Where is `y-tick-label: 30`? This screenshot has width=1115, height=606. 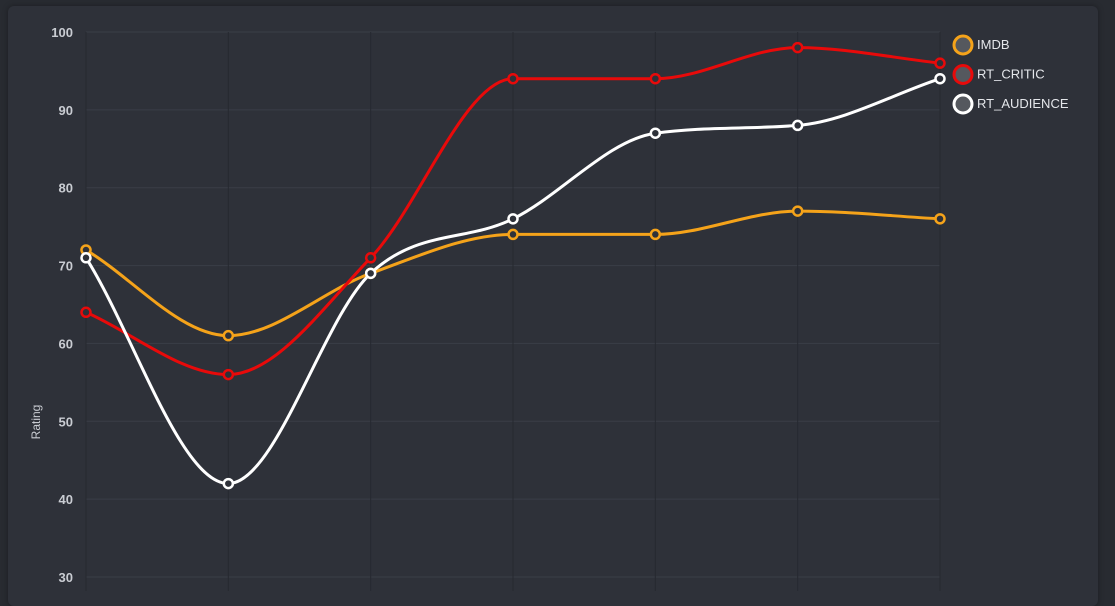
y-tick-label: 30 is located at coordinates (66, 577).